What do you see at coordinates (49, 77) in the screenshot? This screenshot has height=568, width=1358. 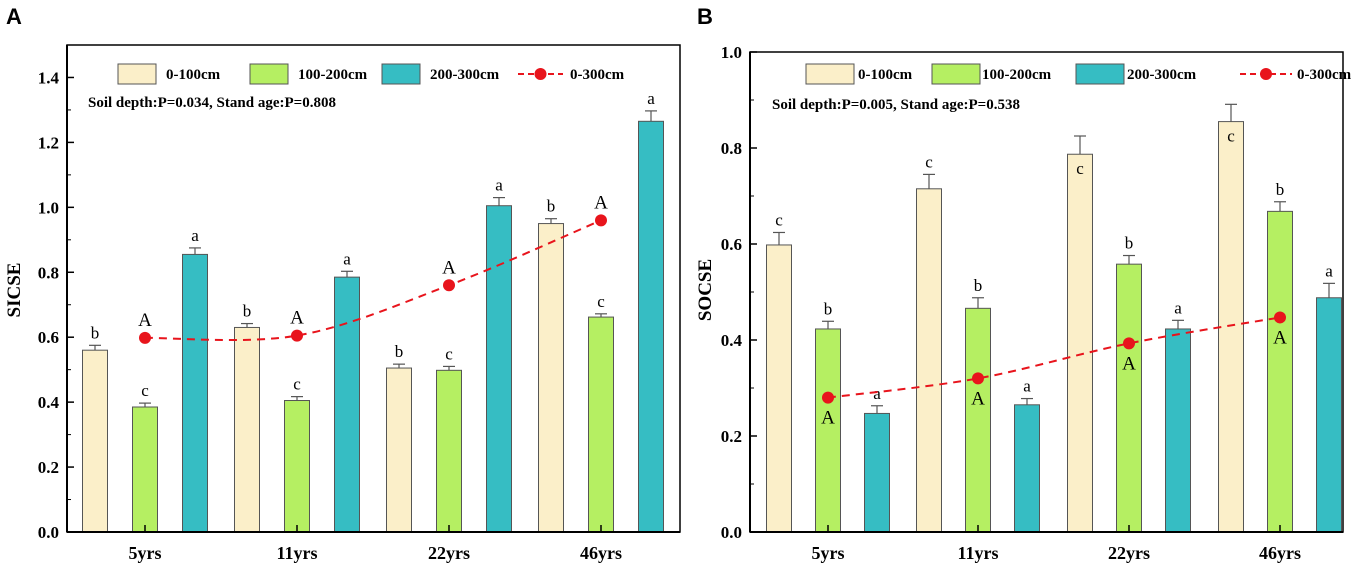 I see `y-tick-label: 1.4` at bounding box center [49, 77].